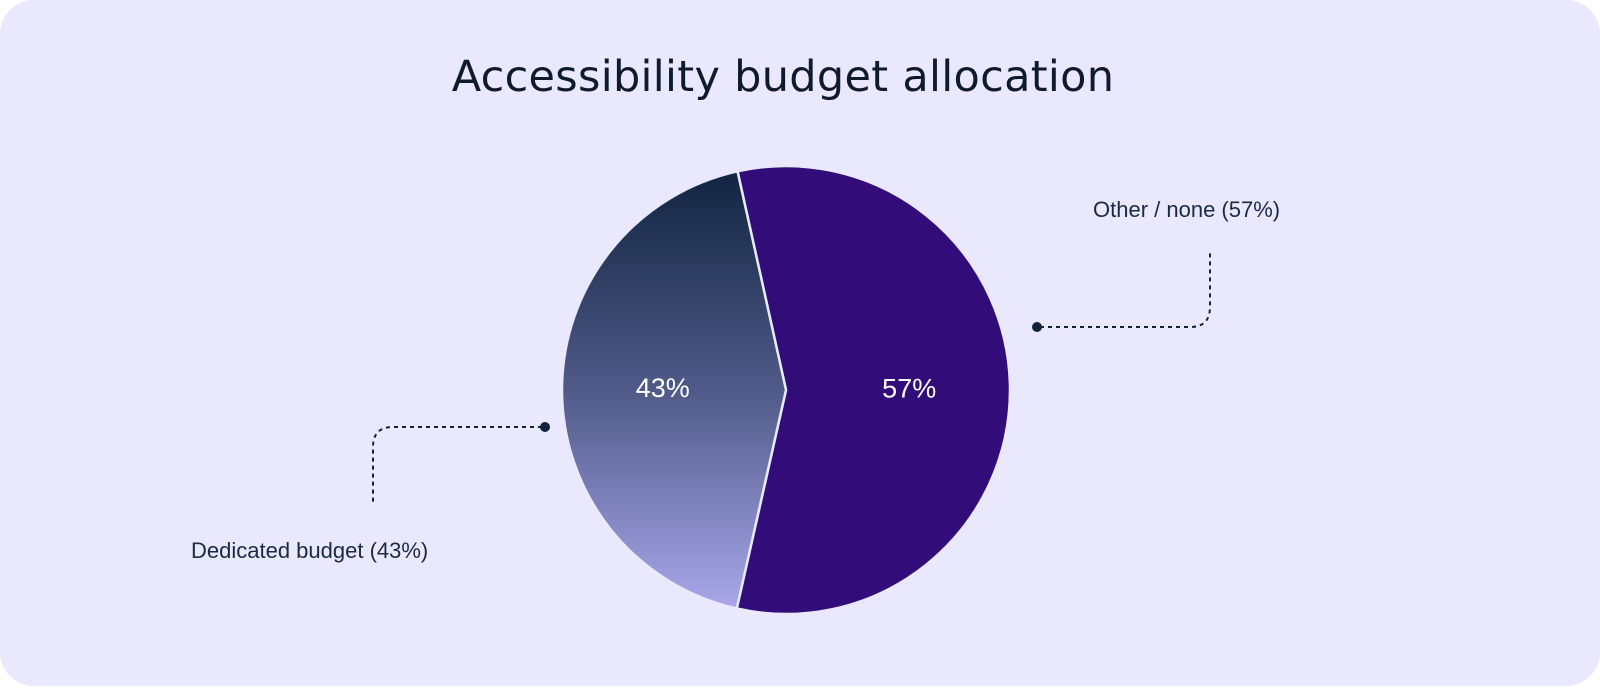  I want to click on slice-value-label-other: 57%, so click(909, 388).